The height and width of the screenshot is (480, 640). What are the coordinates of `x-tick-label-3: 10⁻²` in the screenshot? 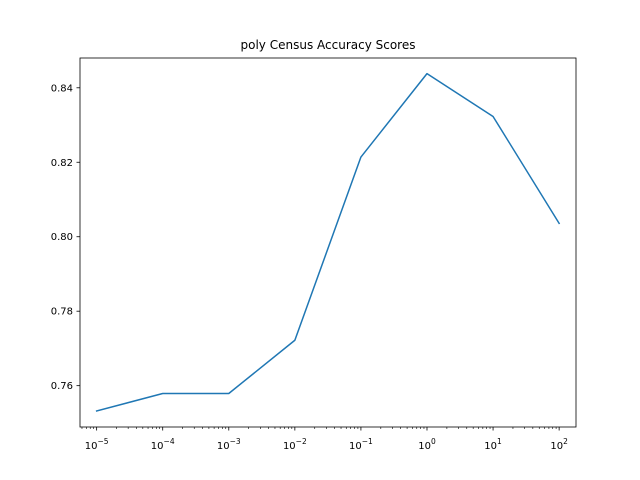 It's located at (295, 444).